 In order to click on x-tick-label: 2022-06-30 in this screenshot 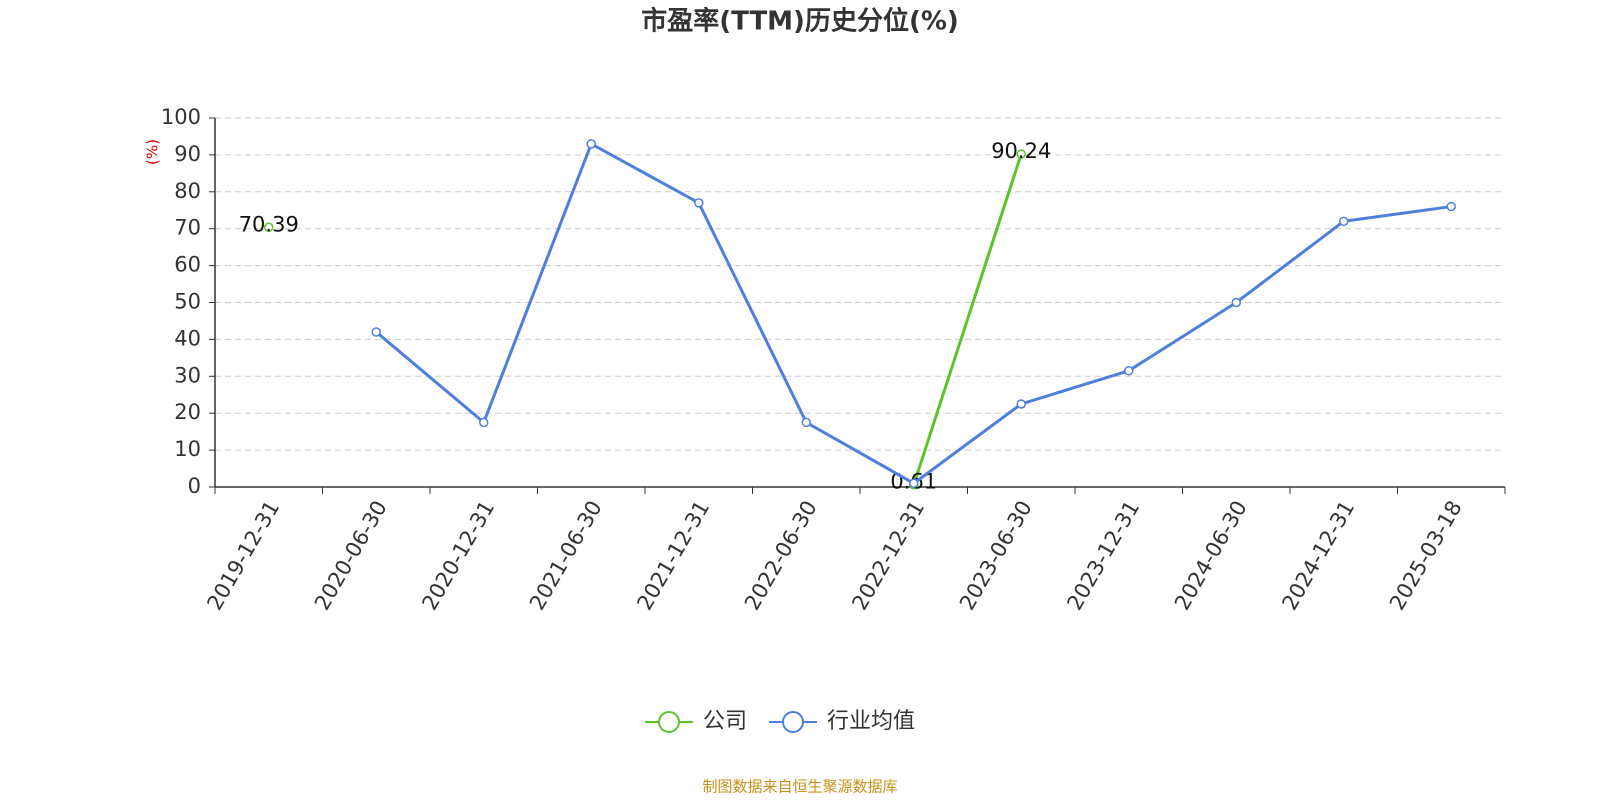, I will do `click(781, 556)`.